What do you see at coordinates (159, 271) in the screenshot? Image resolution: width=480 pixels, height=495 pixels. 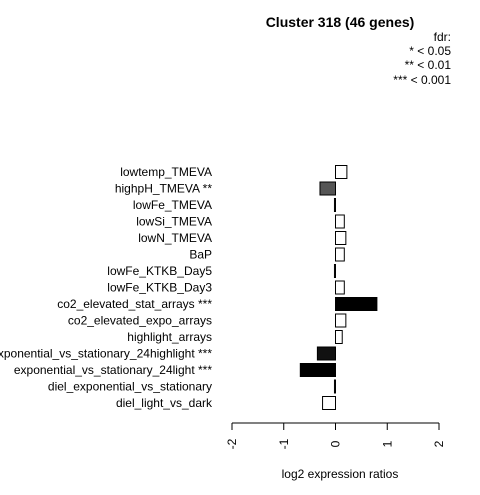 I see `category-label: lowFe_KTKB_Day5` at bounding box center [159, 271].